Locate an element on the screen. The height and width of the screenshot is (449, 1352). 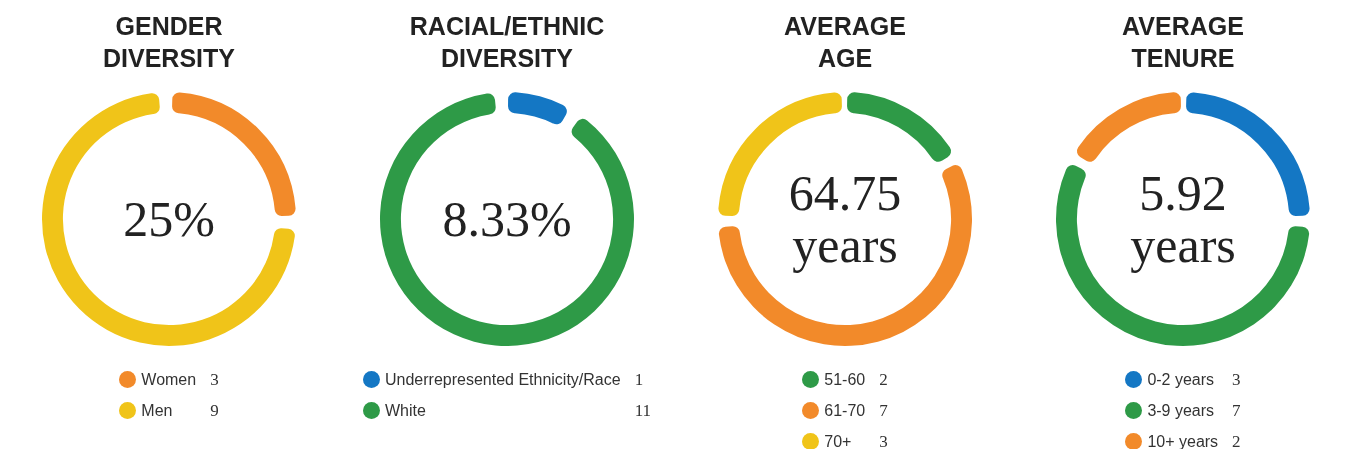
data-label: 9 is located at coordinates (214, 410).